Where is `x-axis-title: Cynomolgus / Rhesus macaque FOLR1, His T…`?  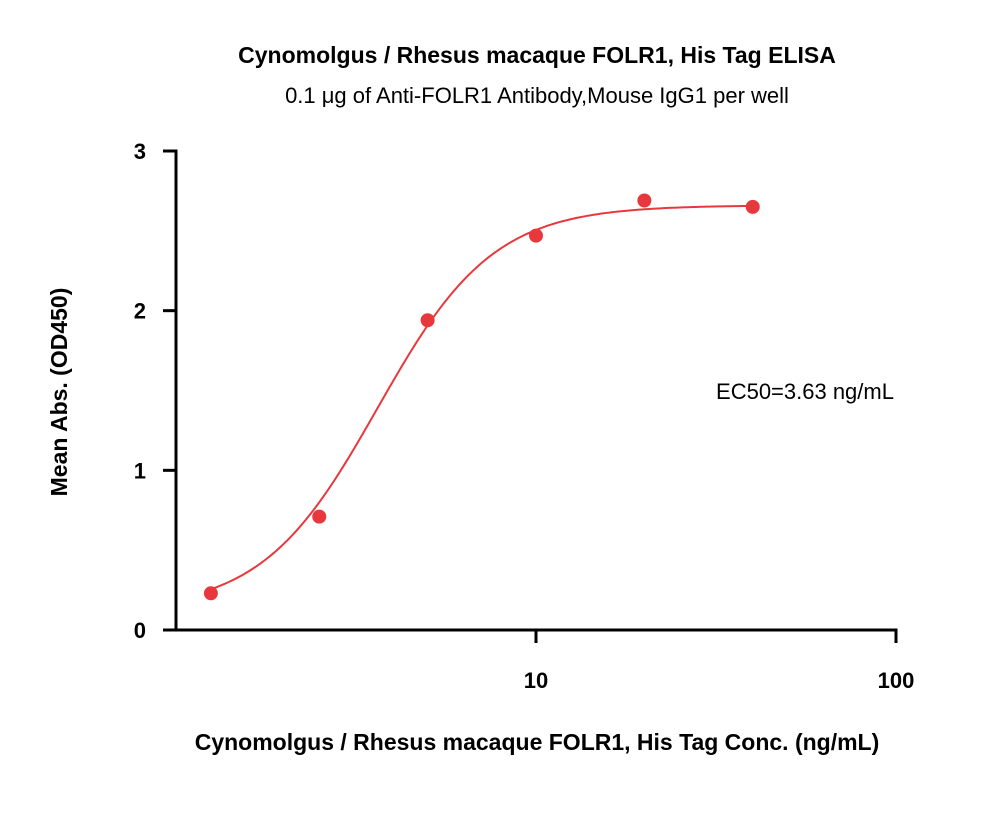
x-axis-title: Cynomolgus / Rhesus macaque FOLR1, His T… is located at coordinates (537, 742).